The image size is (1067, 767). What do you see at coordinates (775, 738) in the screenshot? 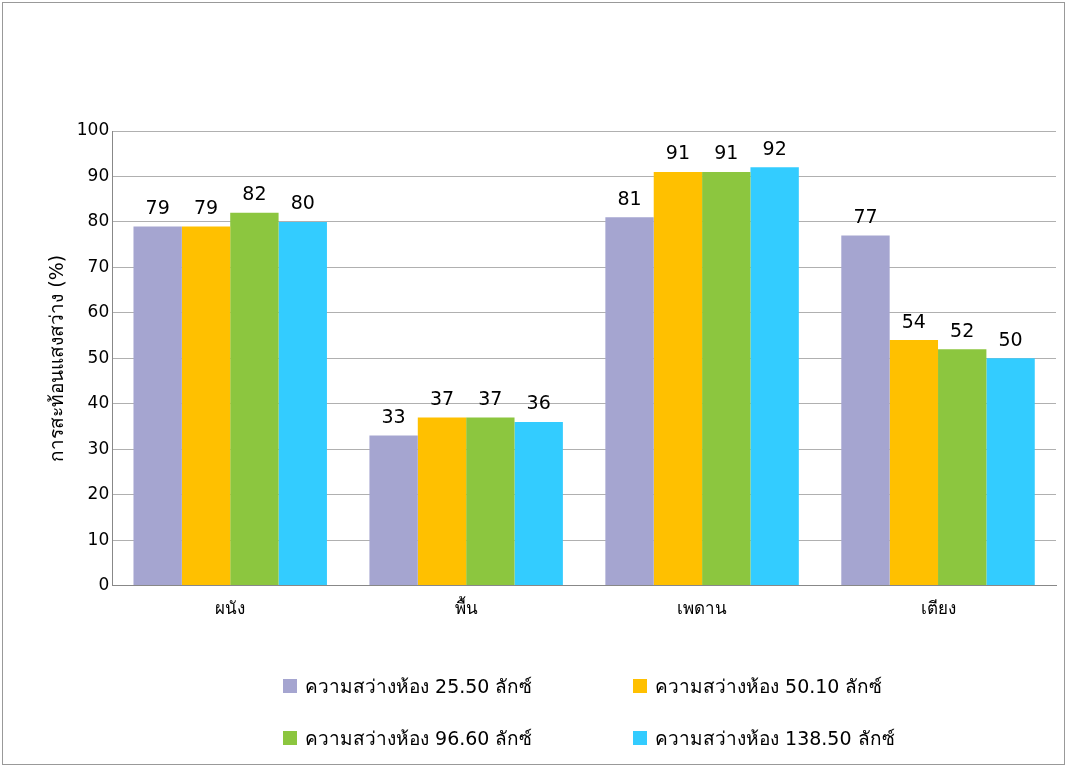
I see `legend-label: ความสว่างห้อง 138.50 ลักซ์` at bounding box center [775, 738].